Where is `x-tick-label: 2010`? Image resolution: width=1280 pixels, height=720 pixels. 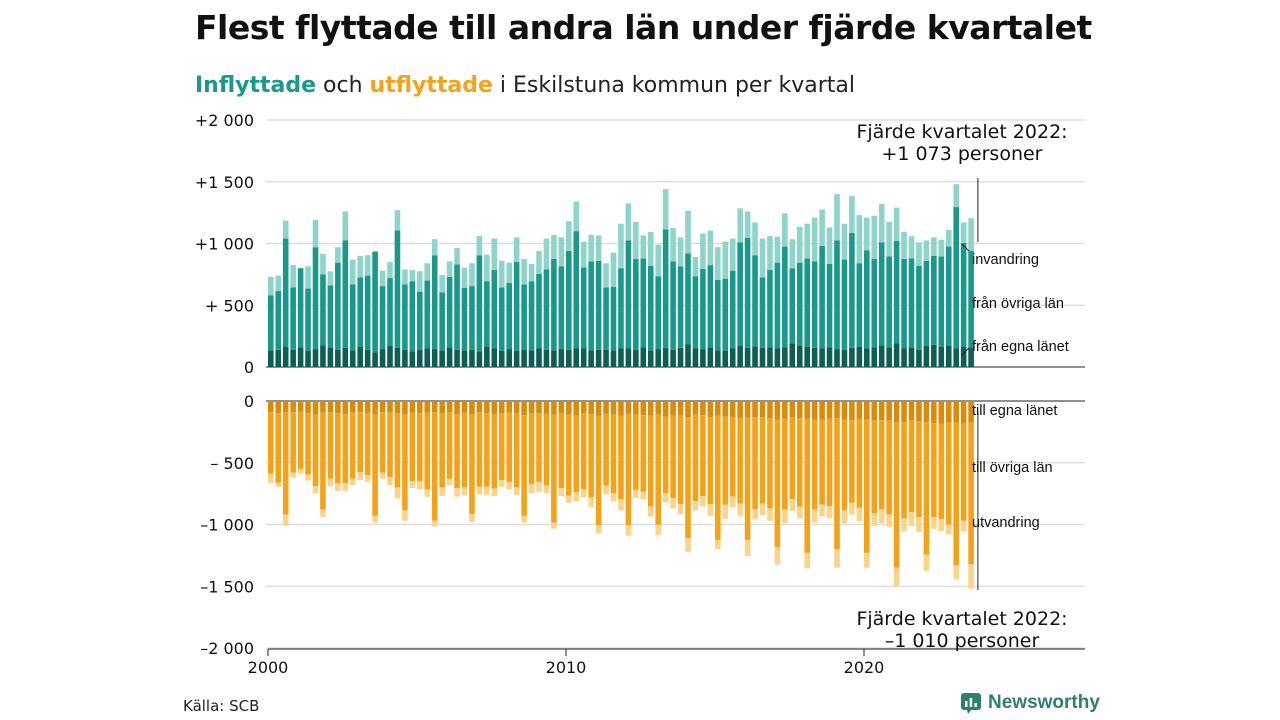 x-tick-label: 2010 is located at coordinates (566, 667).